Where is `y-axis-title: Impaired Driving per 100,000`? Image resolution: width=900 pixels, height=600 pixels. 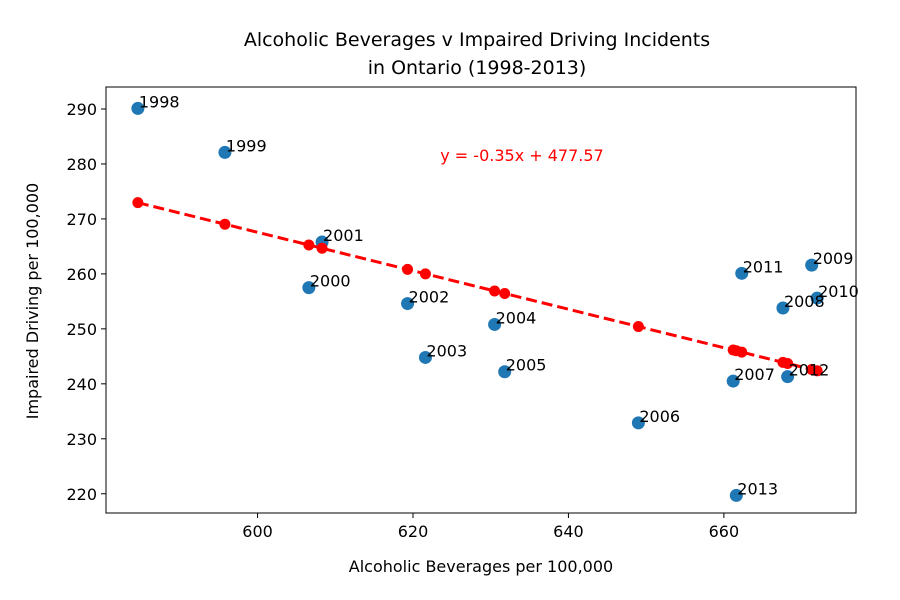 y-axis-title: Impaired Driving per 100,000 is located at coordinates (32, 301).